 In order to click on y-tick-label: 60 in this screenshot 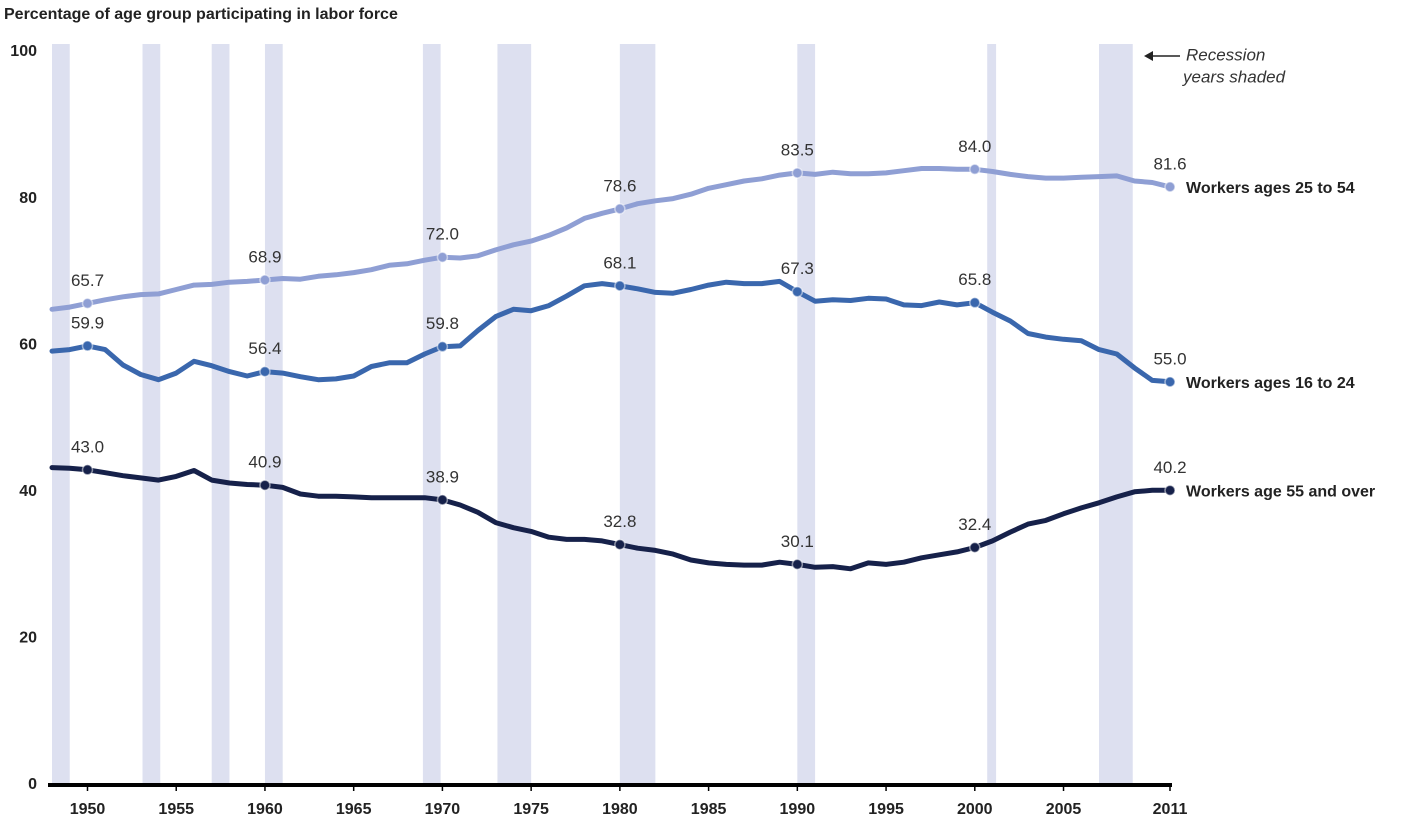, I will do `click(28, 344)`.